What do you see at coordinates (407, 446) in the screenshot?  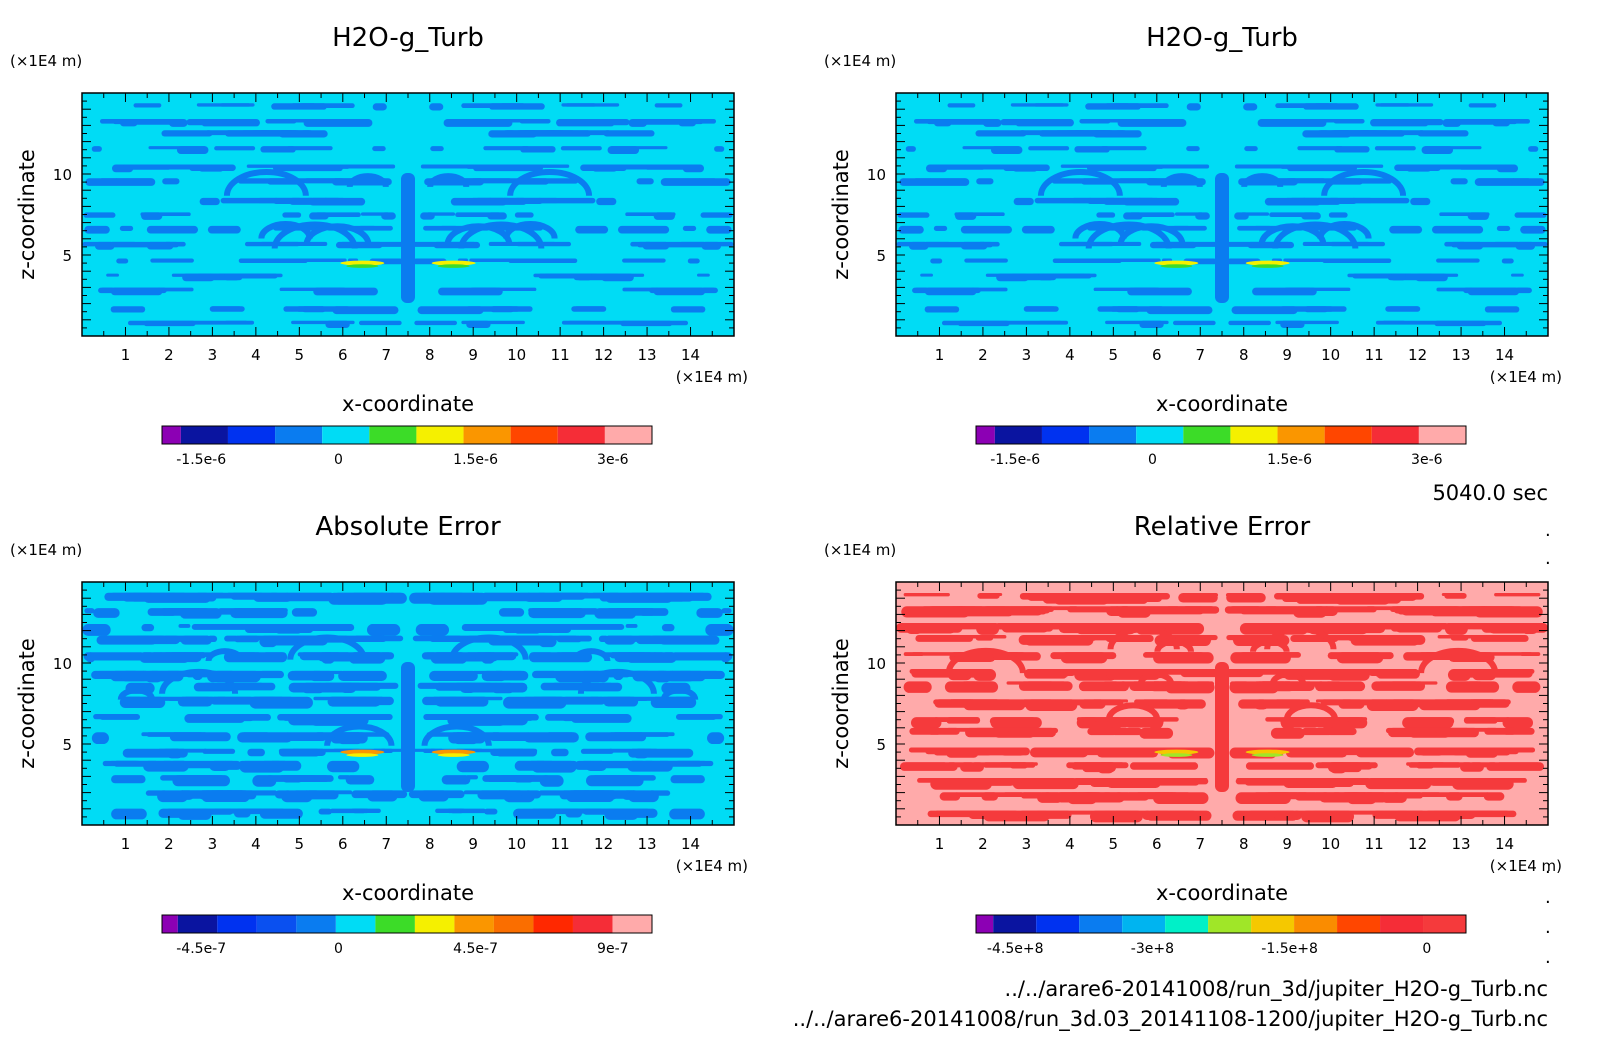 I see `colorbar: -1.5e-6 0 1.5e-6 3e-6` at bounding box center [407, 446].